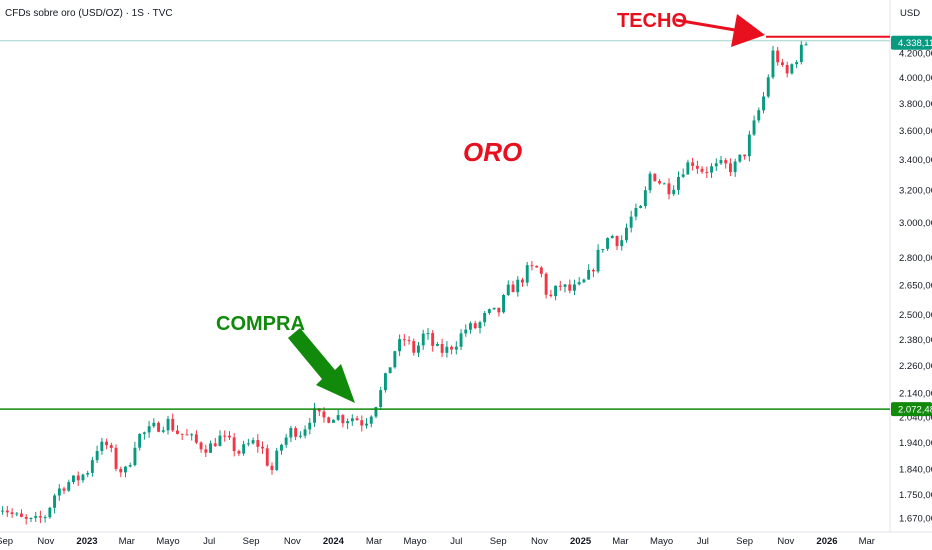  Describe the element at coordinates (915, 394) in the screenshot. I see `price-tick-label: 2.140,000` at that location.